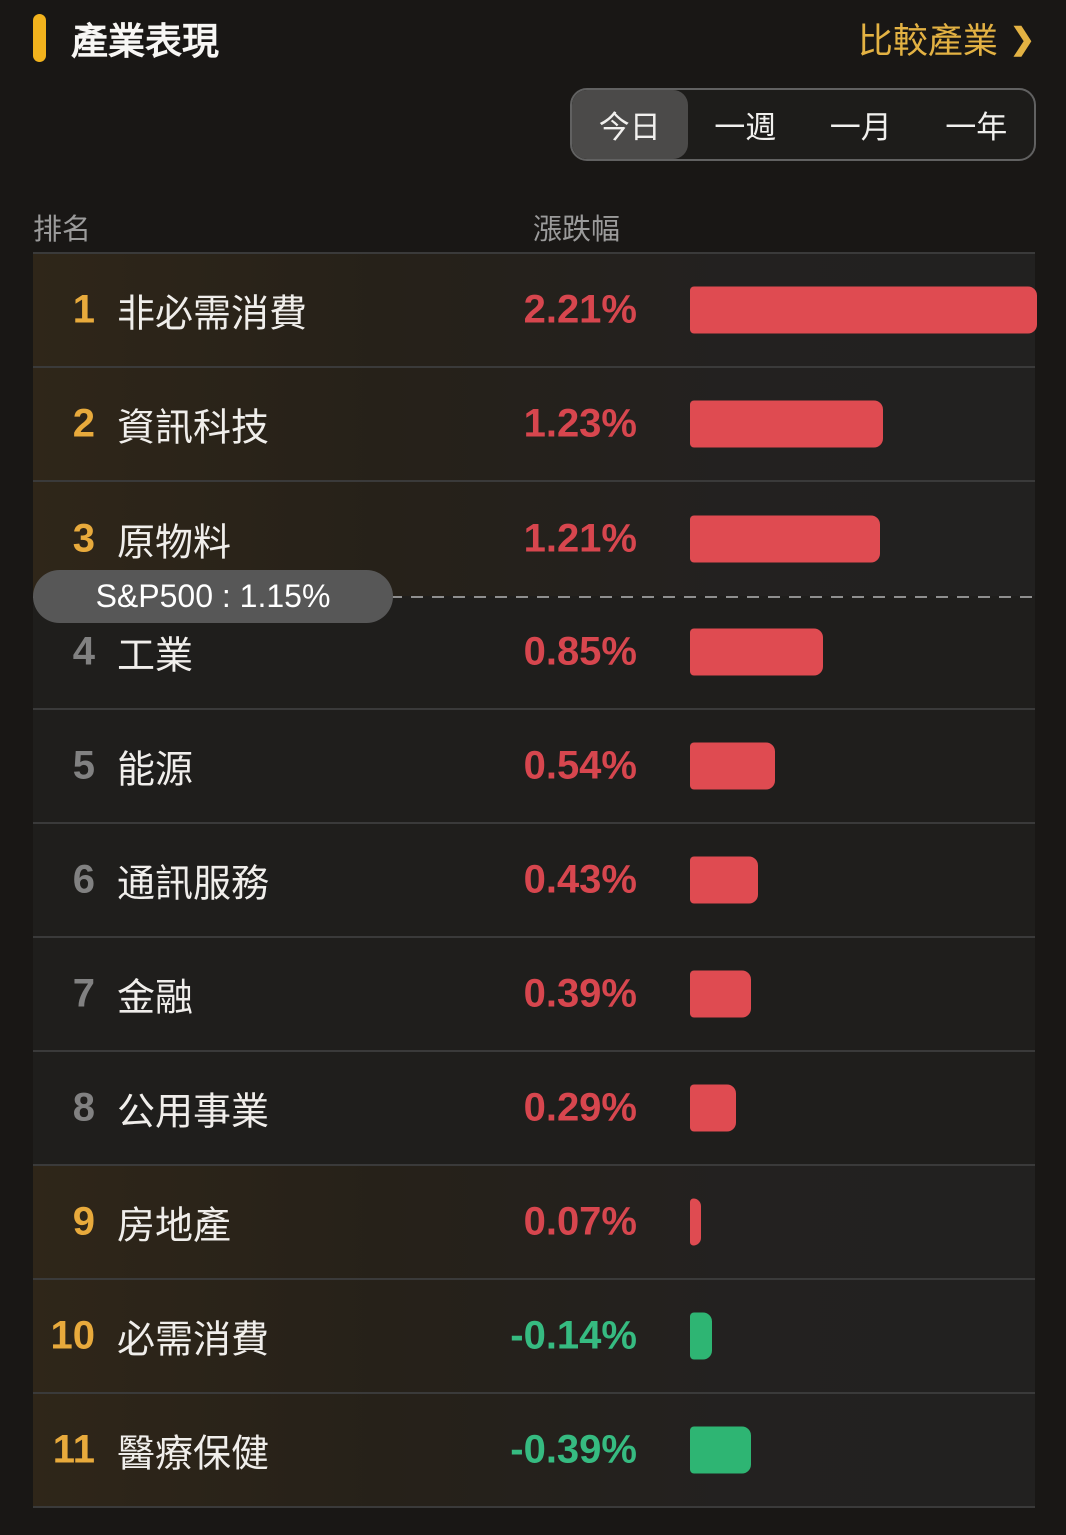 The width and height of the screenshot is (1066, 1535). What do you see at coordinates (83, 1221) in the screenshot?
I see `rank-number: 9` at bounding box center [83, 1221].